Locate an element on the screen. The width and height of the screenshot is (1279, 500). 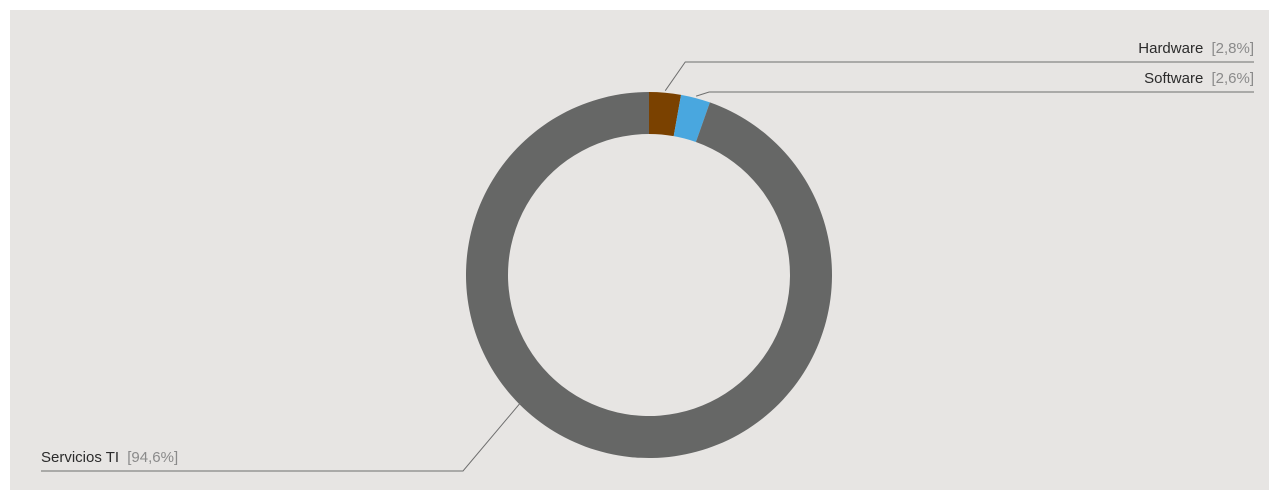
slice-hardware is located at coordinates (665, 114).